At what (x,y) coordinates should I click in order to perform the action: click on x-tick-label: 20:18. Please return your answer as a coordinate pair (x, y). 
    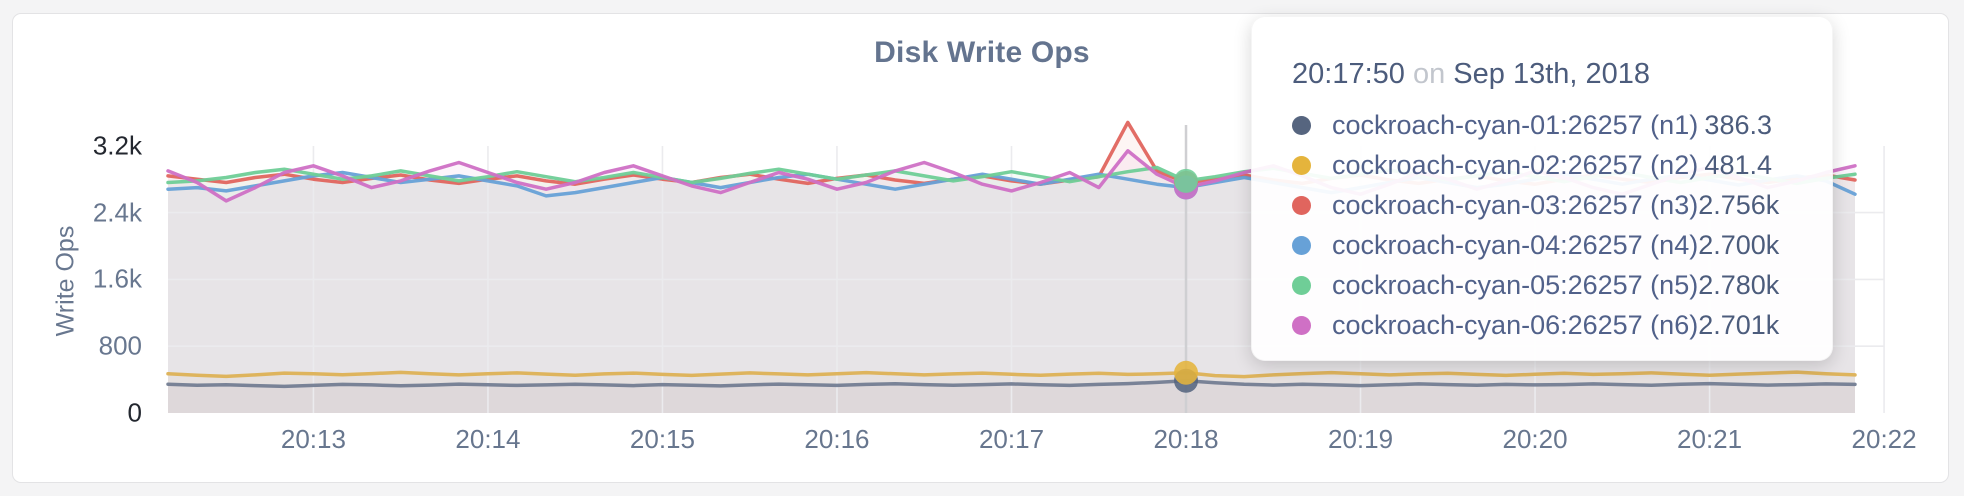
    Looking at the image, I should click on (1186, 439).